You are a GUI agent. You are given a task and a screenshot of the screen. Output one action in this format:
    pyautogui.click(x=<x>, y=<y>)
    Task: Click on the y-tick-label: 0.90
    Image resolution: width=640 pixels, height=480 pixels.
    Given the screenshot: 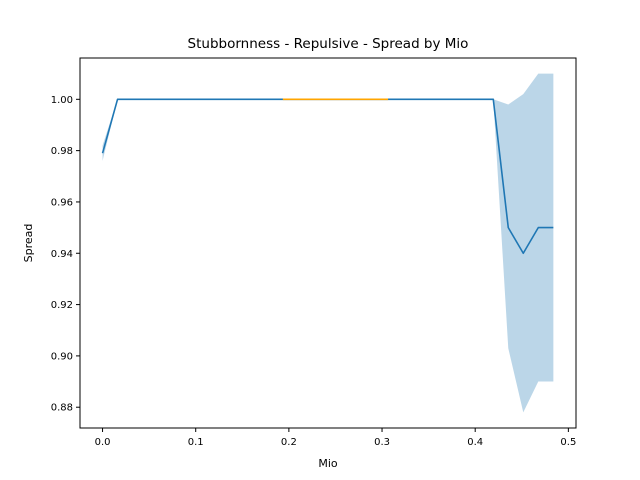 What is the action you would take?
    pyautogui.click(x=62, y=356)
    